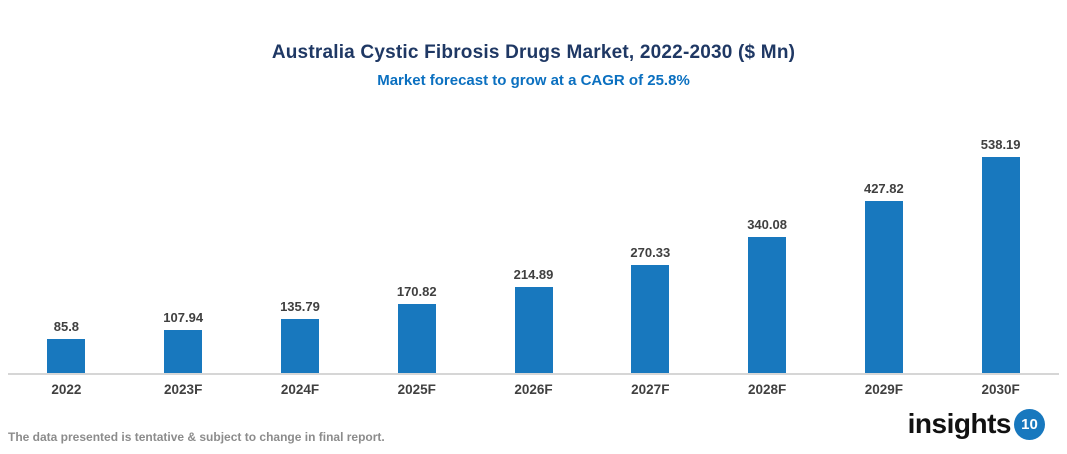 This screenshot has height=454, width=1067. I want to click on bar-column: 135.79 2024F, so click(300, 259).